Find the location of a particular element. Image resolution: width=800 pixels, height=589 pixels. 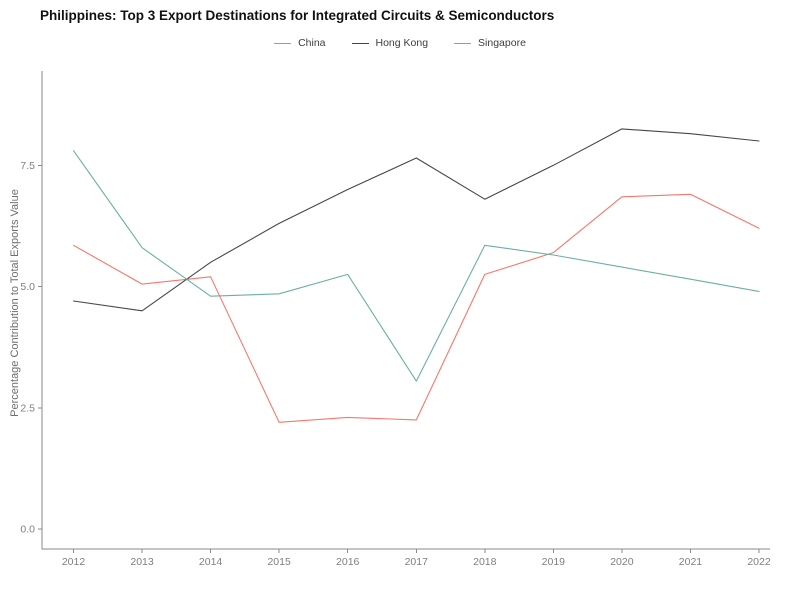

legend-item-singapore: Singapore is located at coordinates (490, 43).